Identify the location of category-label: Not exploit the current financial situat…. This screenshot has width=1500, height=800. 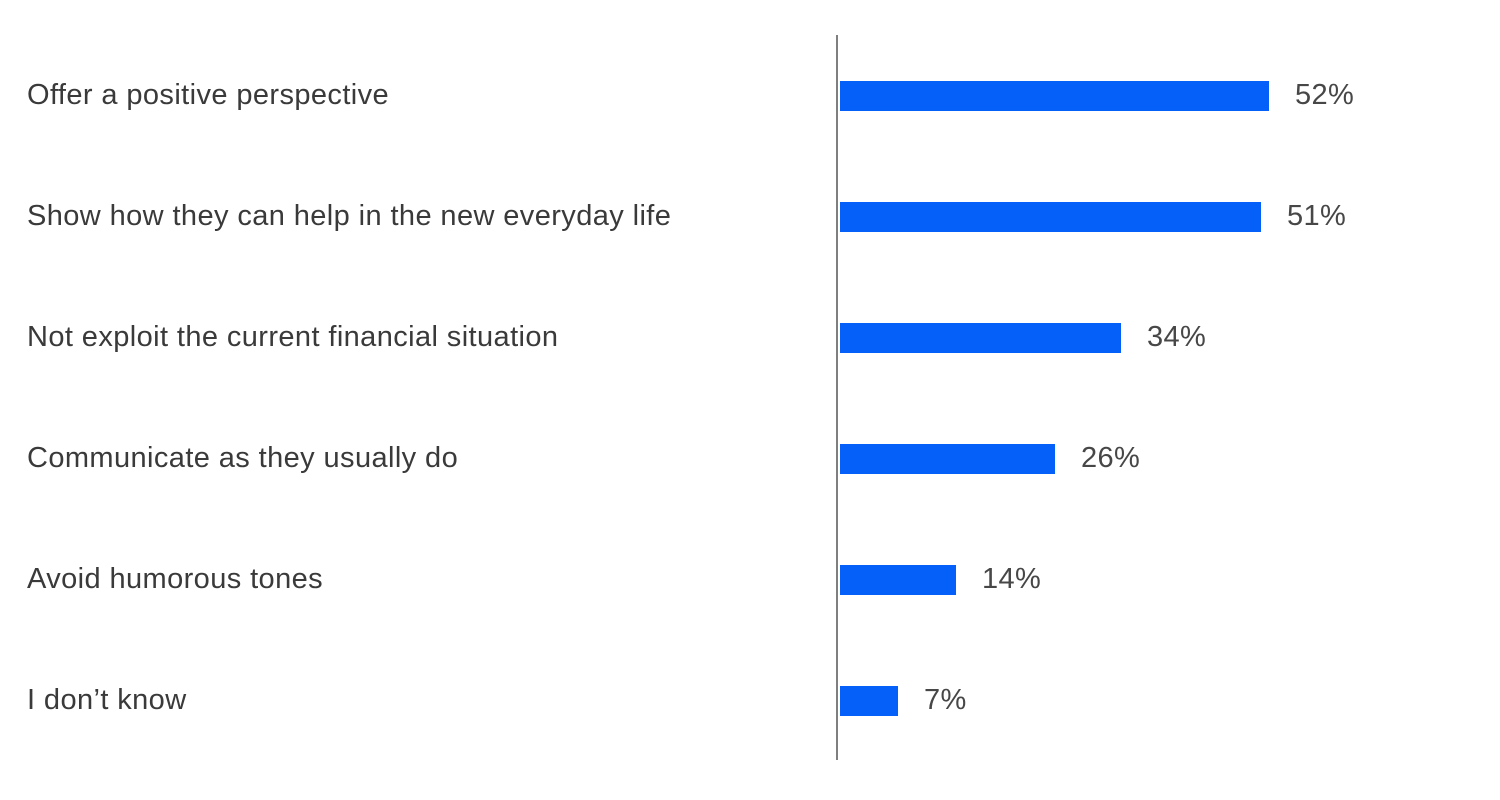
(293, 337).